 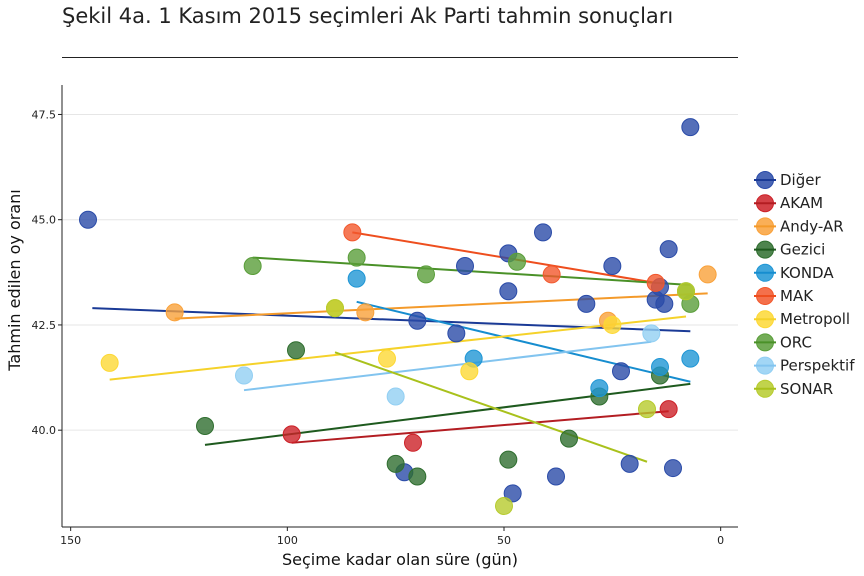 I want to click on legend-label: Diğer, so click(x=800, y=180).